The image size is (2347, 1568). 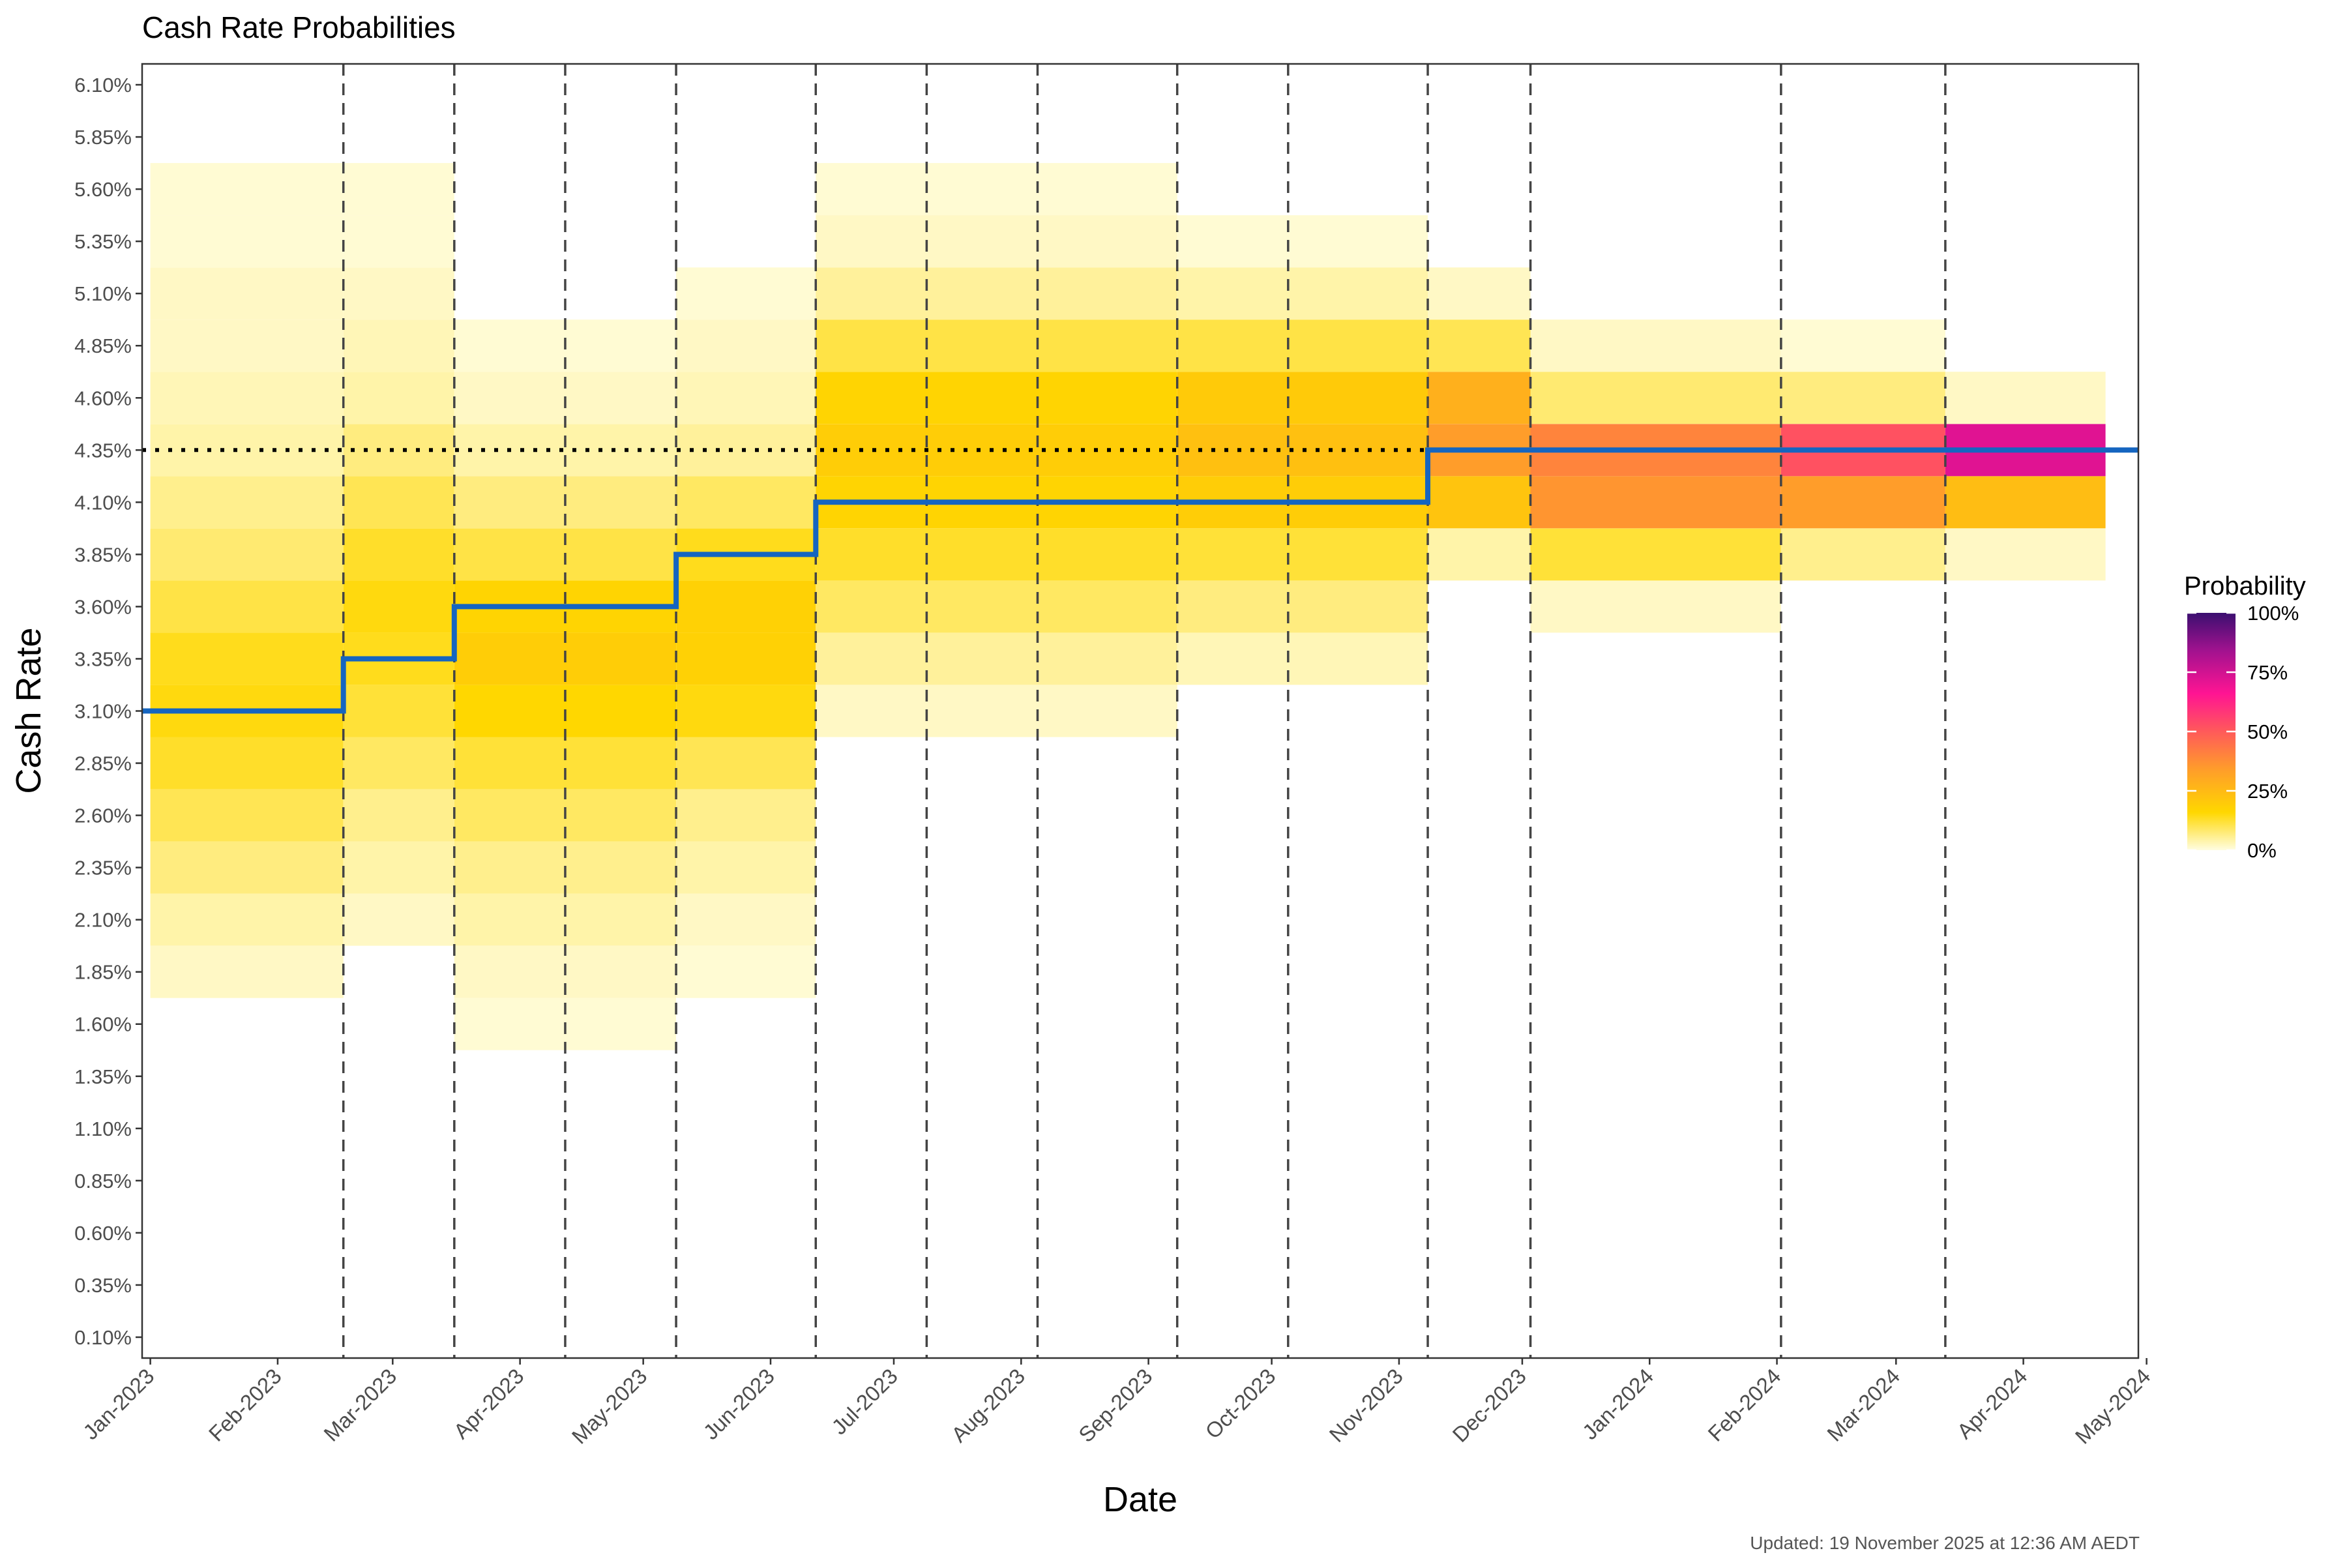 I want to click on y-tick-label-1: 0.35%, so click(x=103, y=1286).